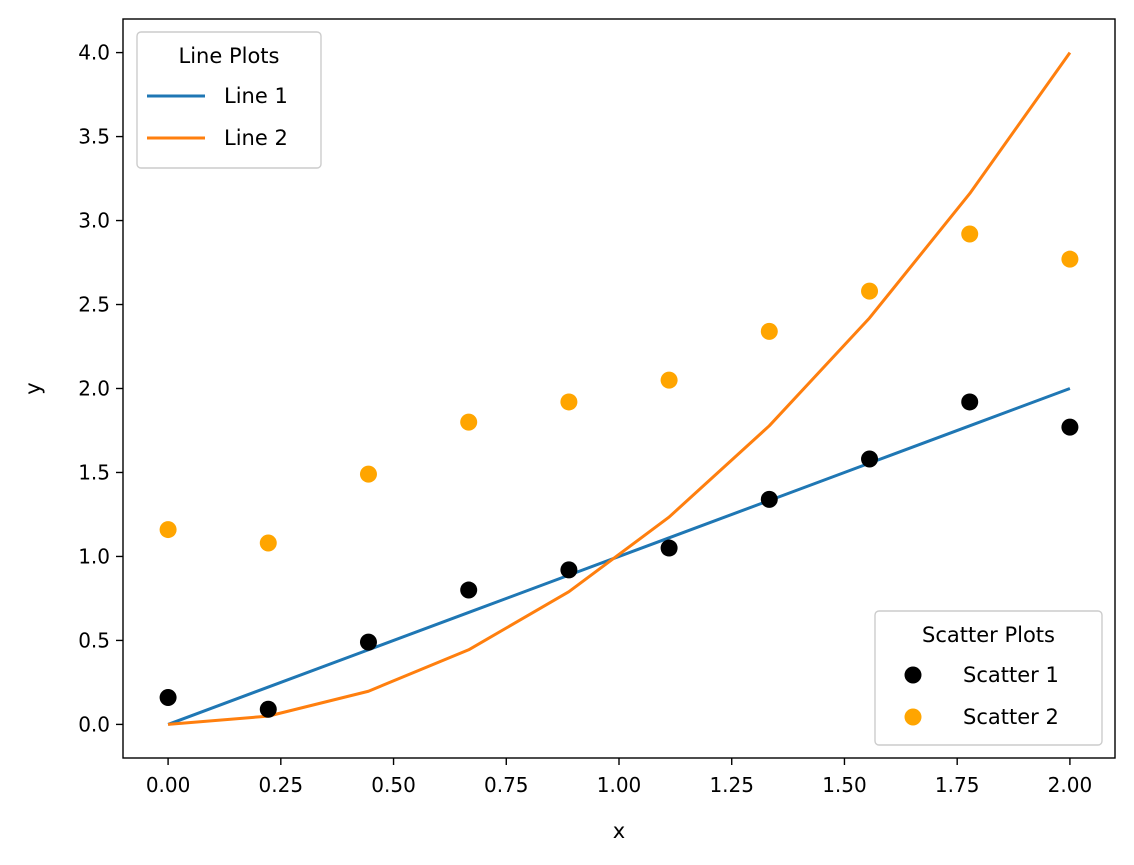 This screenshot has width=1134, height=865. What do you see at coordinates (844, 785) in the screenshot?
I see `x-tick-label: 1.50` at bounding box center [844, 785].